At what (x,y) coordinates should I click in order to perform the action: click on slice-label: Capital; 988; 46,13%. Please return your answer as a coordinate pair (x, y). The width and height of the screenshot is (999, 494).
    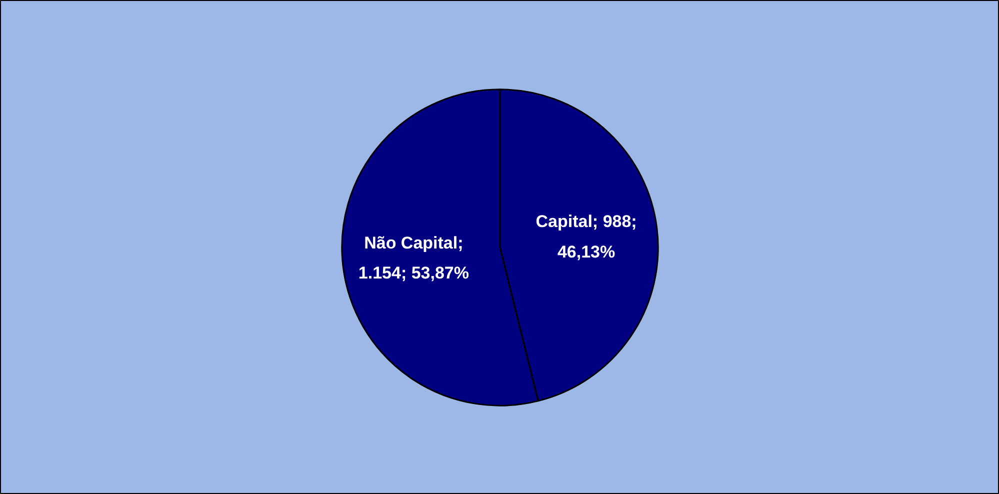
    Looking at the image, I should click on (586, 237).